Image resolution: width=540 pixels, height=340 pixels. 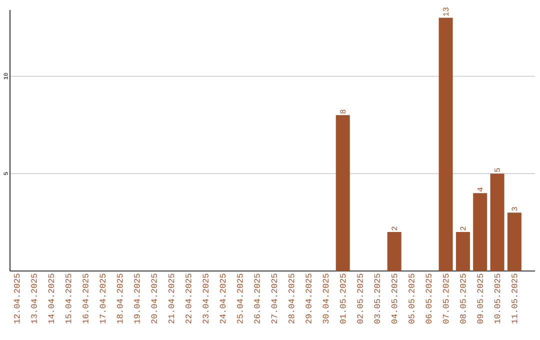 What do you see at coordinates (223, 299) in the screenshot?
I see `x-tick-label: 24.04.2025` at bounding box center [223, 299].